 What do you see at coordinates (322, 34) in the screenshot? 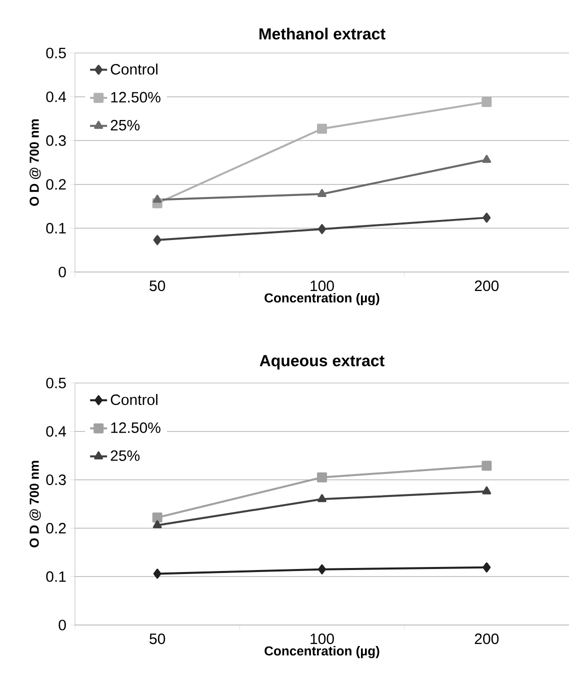
I see `chart-title: Methanol extract` at bounding box center [322, 34].